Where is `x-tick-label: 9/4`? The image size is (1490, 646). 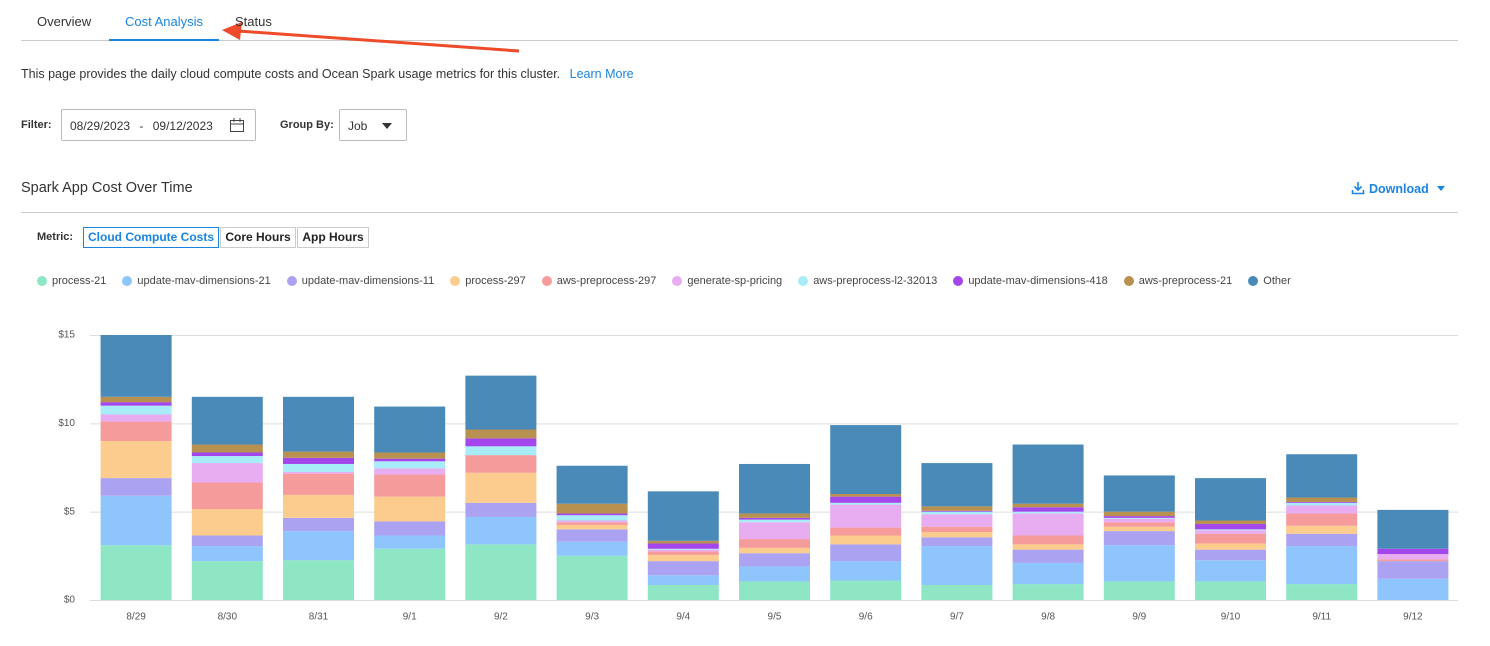 x-tick-label: 9/4 is located at coordinates (683, 617).